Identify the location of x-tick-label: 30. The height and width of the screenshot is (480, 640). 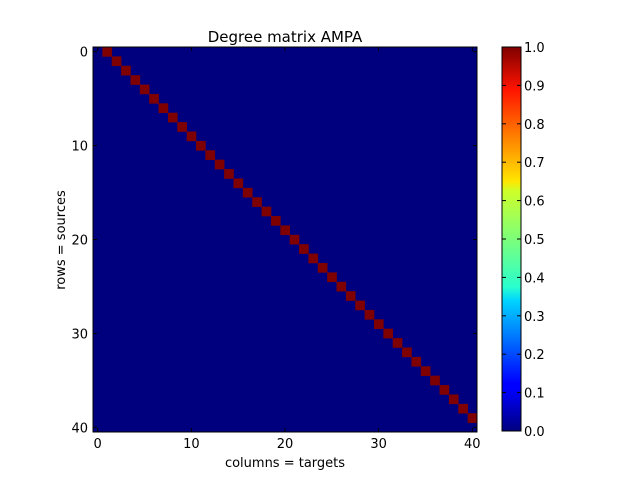
(378, 444).